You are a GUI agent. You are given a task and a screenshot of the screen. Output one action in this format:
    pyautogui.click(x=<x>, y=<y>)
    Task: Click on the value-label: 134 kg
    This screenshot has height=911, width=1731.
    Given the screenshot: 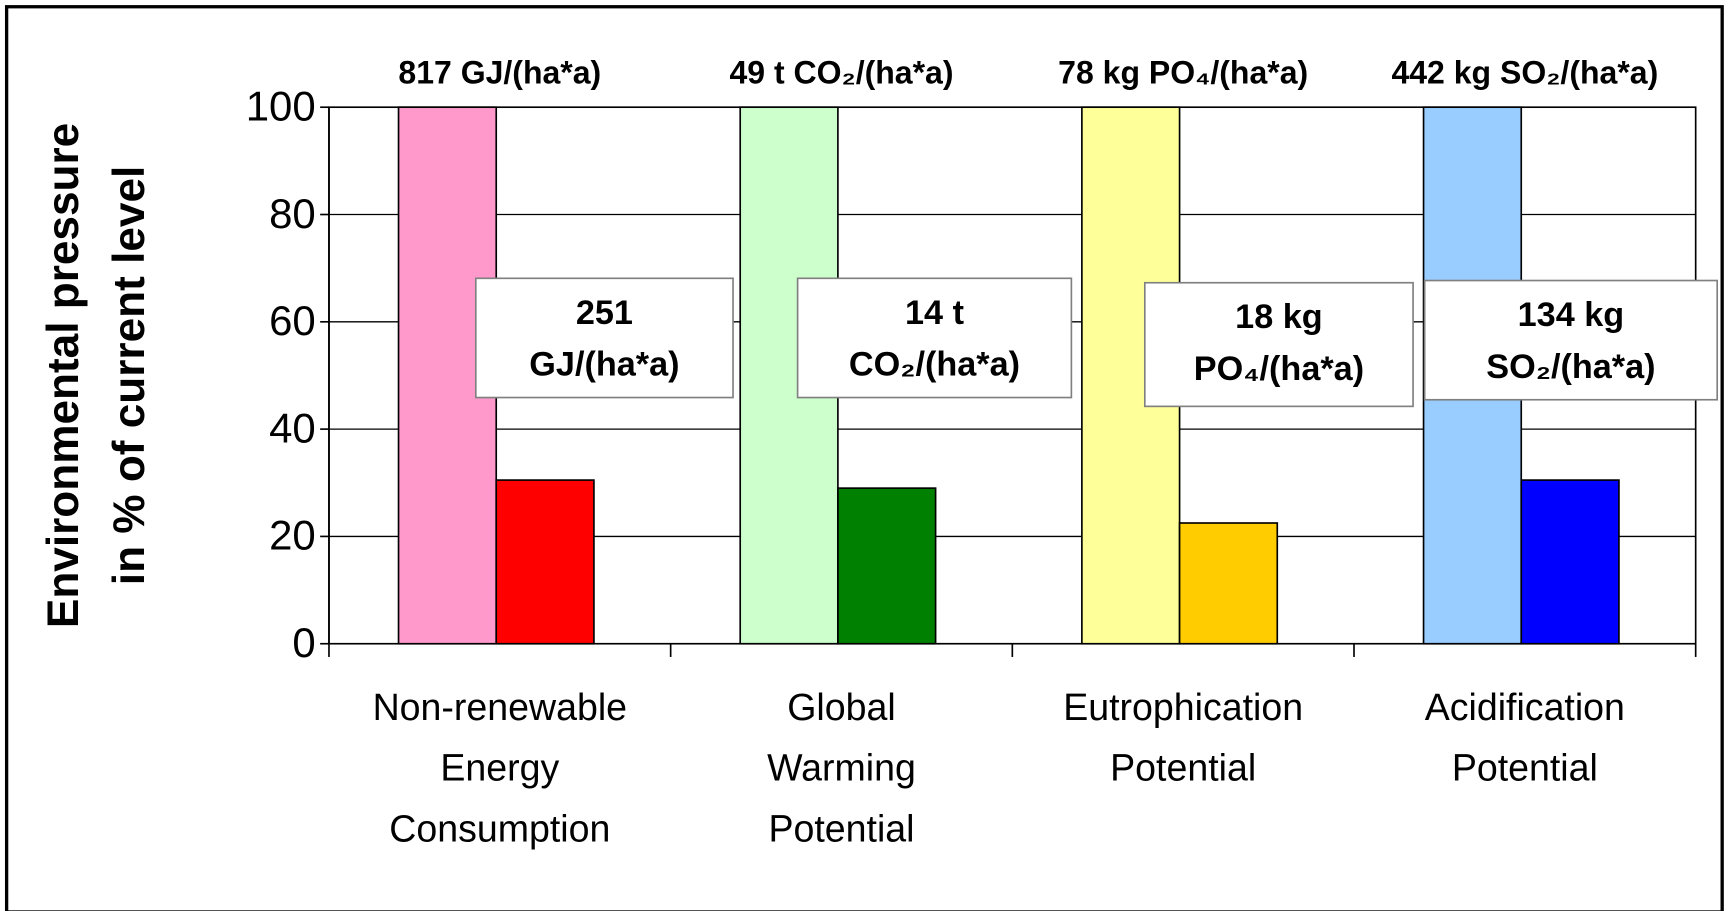 What is the action you would take?
    pyautogui.click(x=1571, y=315)
    